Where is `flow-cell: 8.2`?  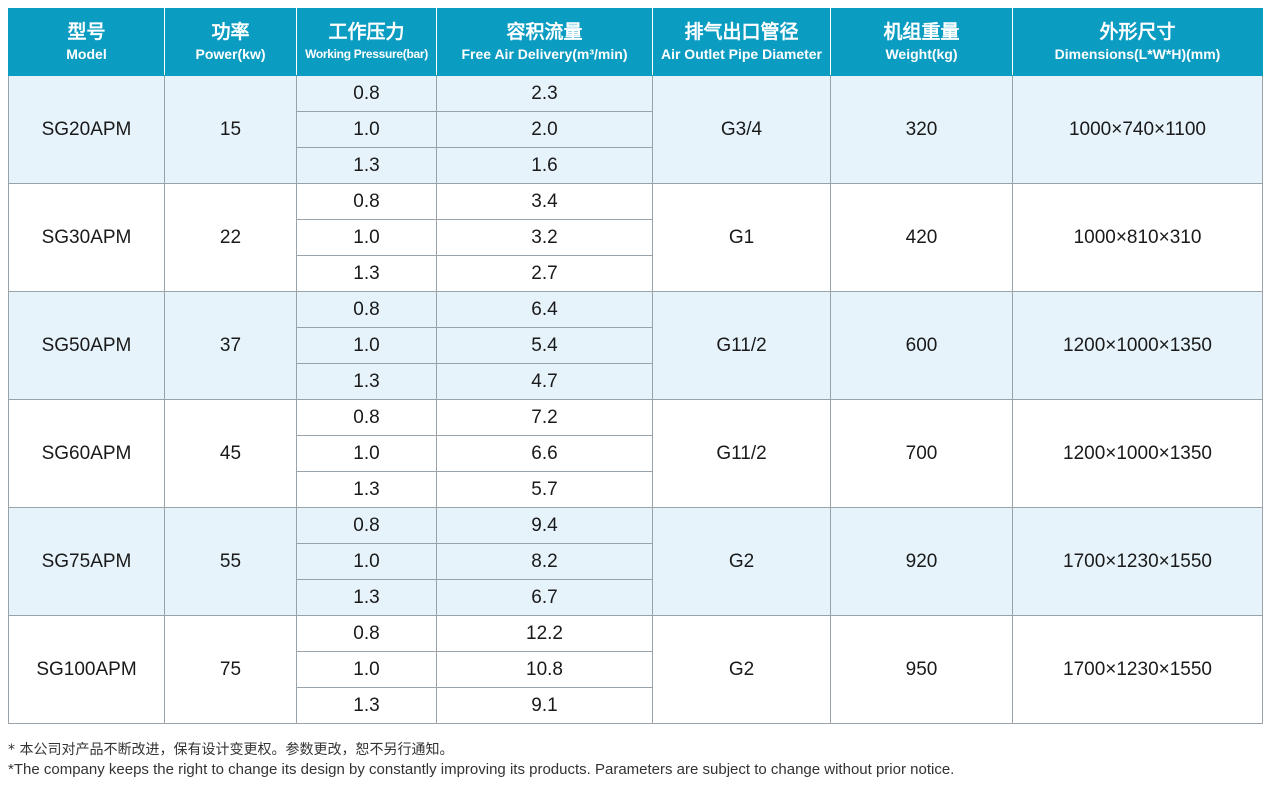
flow-cell: 8.2 is located at coordinates (544, 561).